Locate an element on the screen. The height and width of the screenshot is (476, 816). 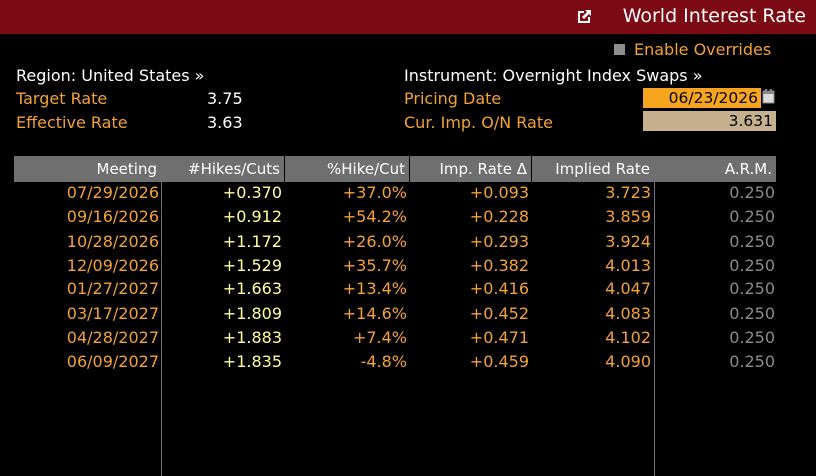
cell-implied-rate: 4.013 is located at coordinates (628, 265).